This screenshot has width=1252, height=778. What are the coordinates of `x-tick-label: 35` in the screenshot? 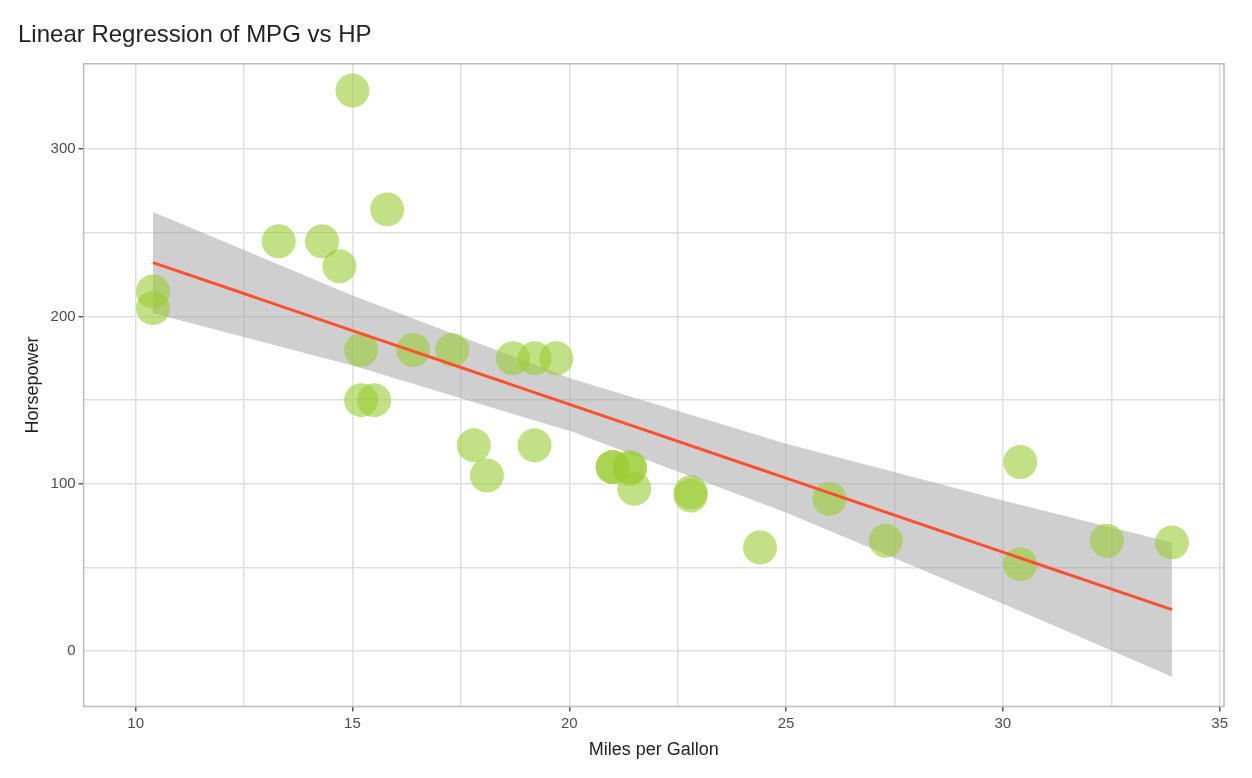 It's located at (1220, 722).